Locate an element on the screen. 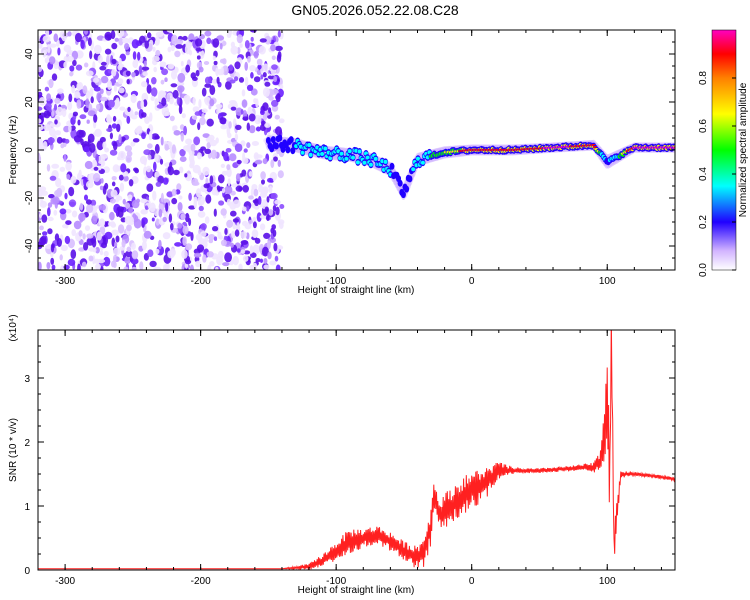 This screenshot has height=600, width=750. snr-scale-label: (x10⁴) is located at coordinates (13, 327).